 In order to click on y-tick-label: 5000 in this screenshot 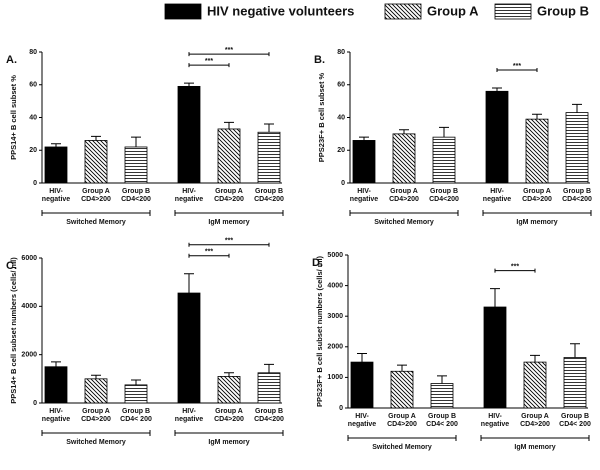, I will do `click(335, 255)`.